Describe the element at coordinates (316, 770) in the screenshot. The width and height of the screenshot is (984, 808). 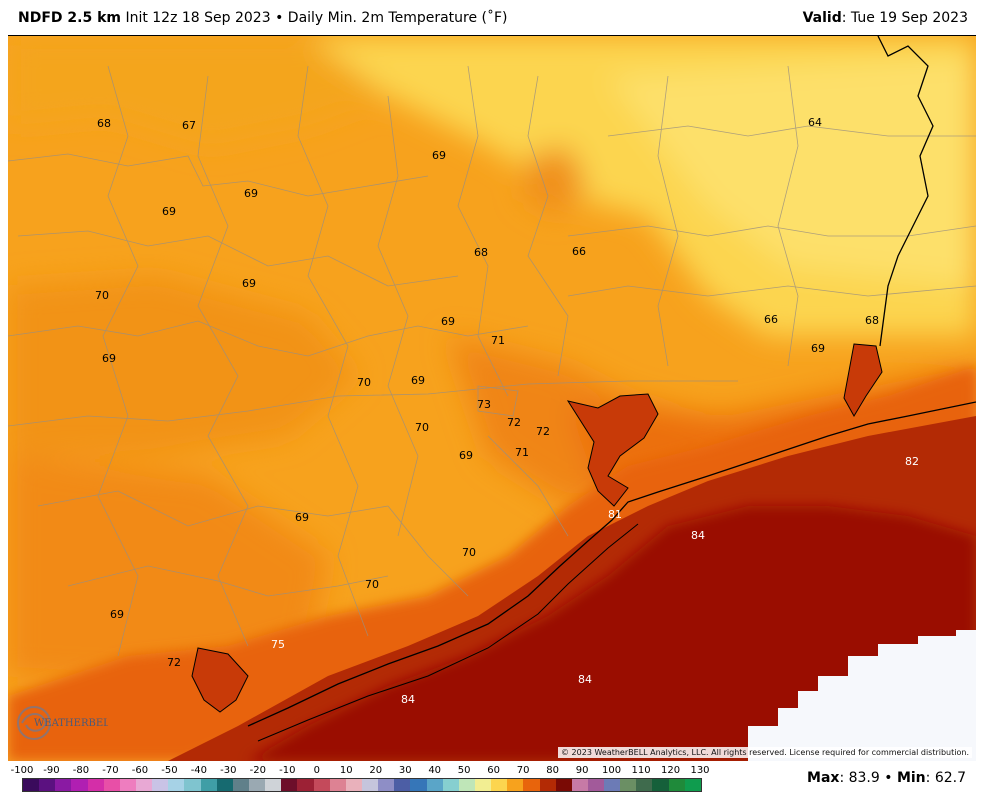
I see `colorbar-tick-label: 0` at that location.